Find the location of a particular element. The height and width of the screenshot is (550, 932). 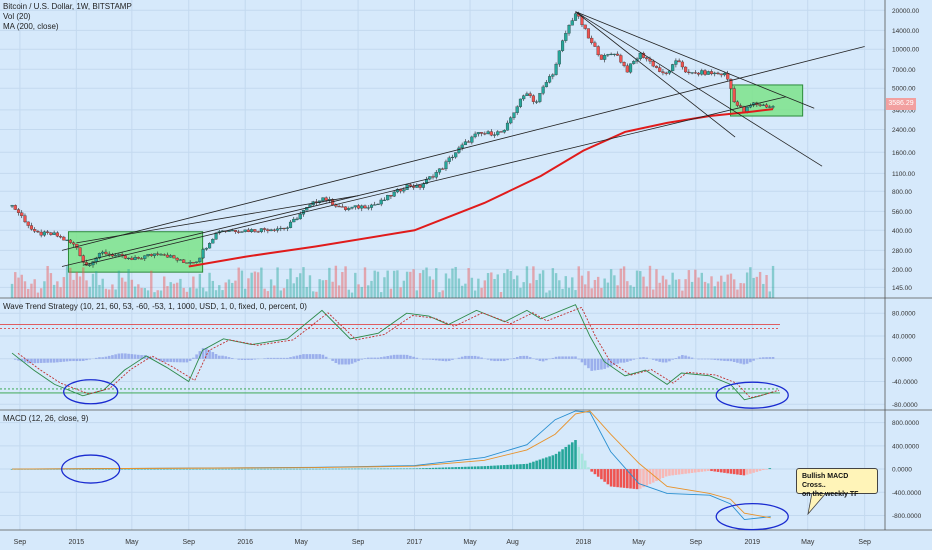

macd-ellipse-2019 is located at coordinates (752, 516).